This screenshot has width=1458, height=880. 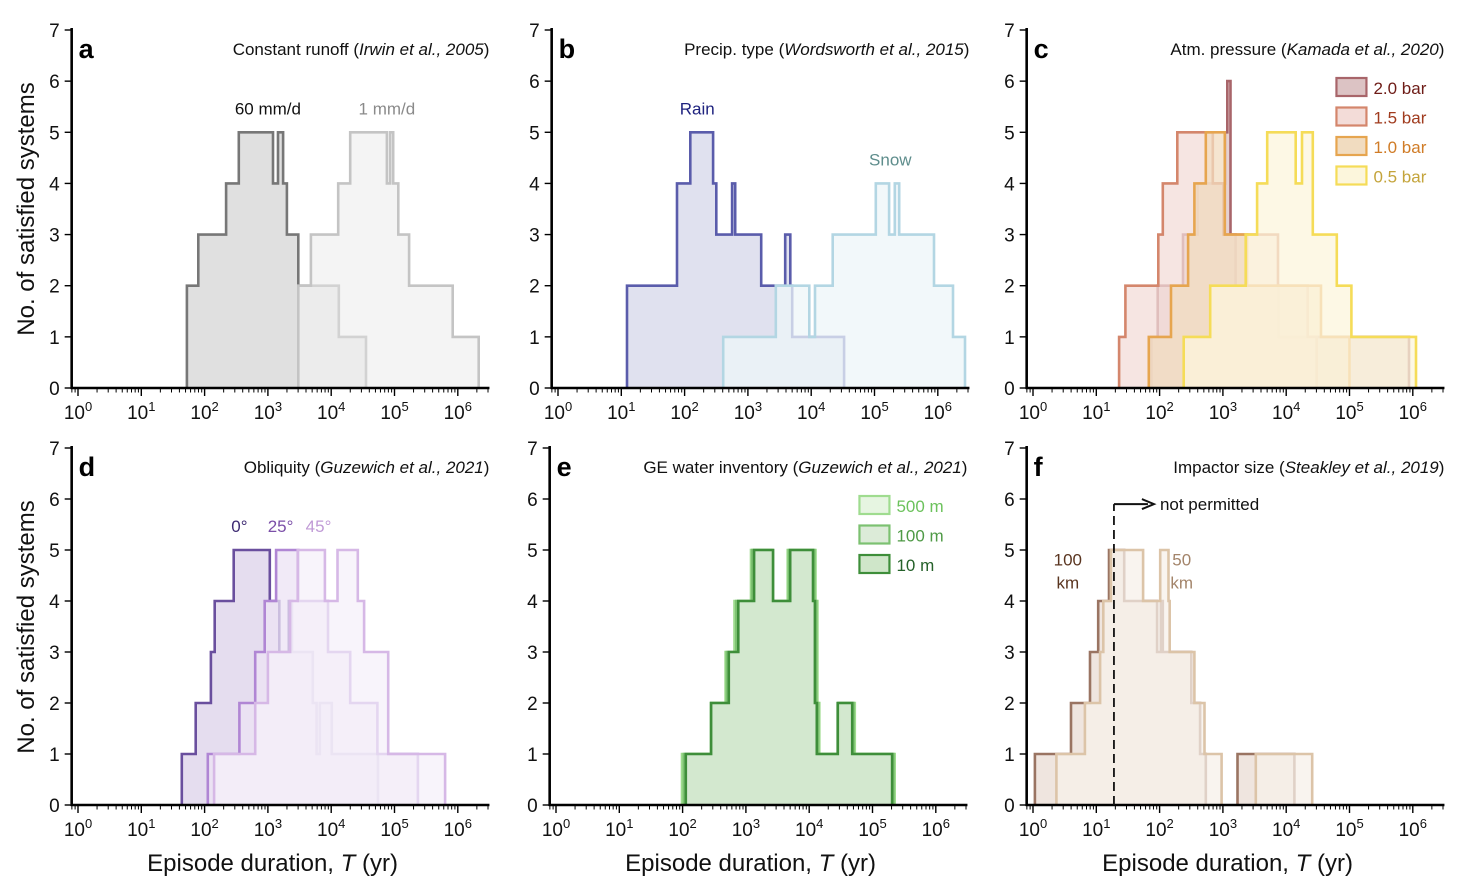 I want to click on arrow-head-icon, so click(x=1149, y=504).